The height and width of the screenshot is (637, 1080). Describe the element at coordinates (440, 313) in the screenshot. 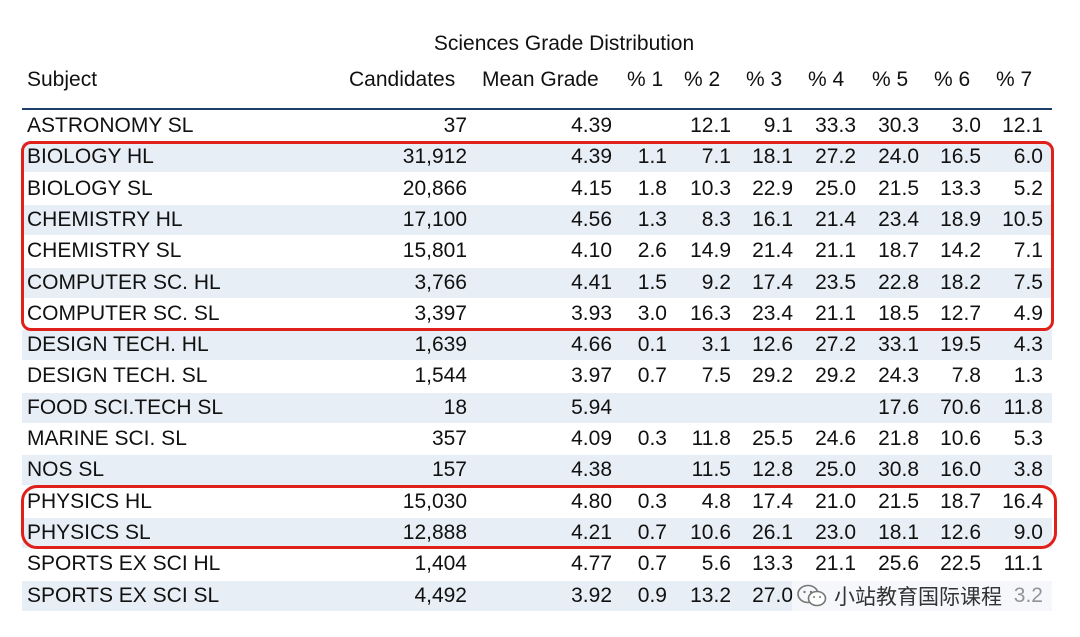

I see `cell-candidates: 3,397` at that location.